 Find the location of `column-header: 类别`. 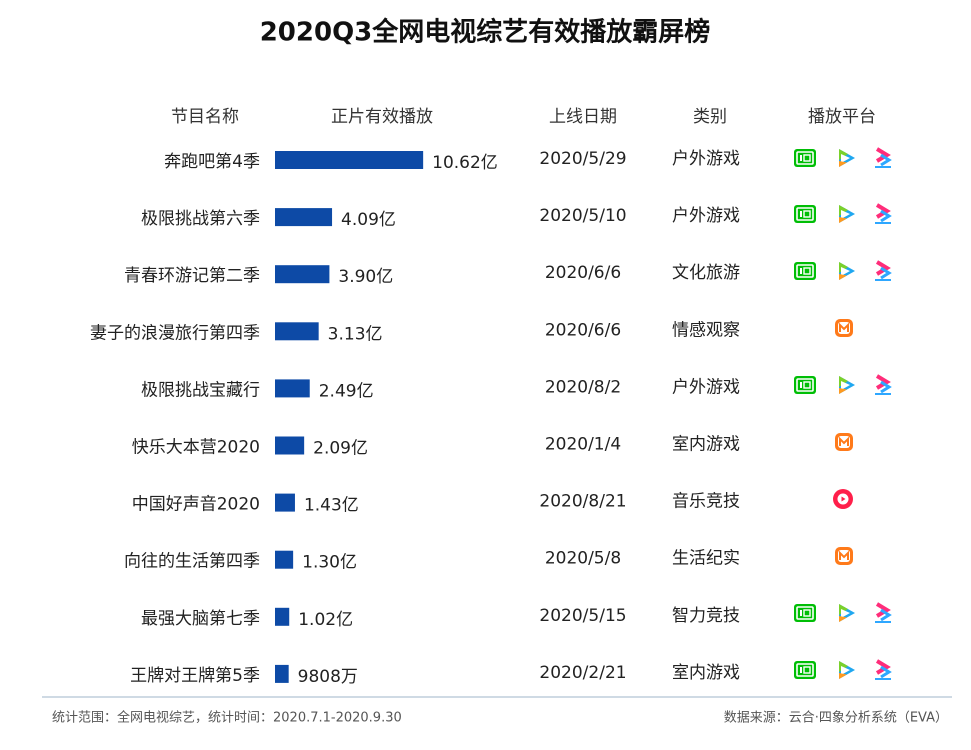

column-header: 类别 is located at coordinates (710, 117).